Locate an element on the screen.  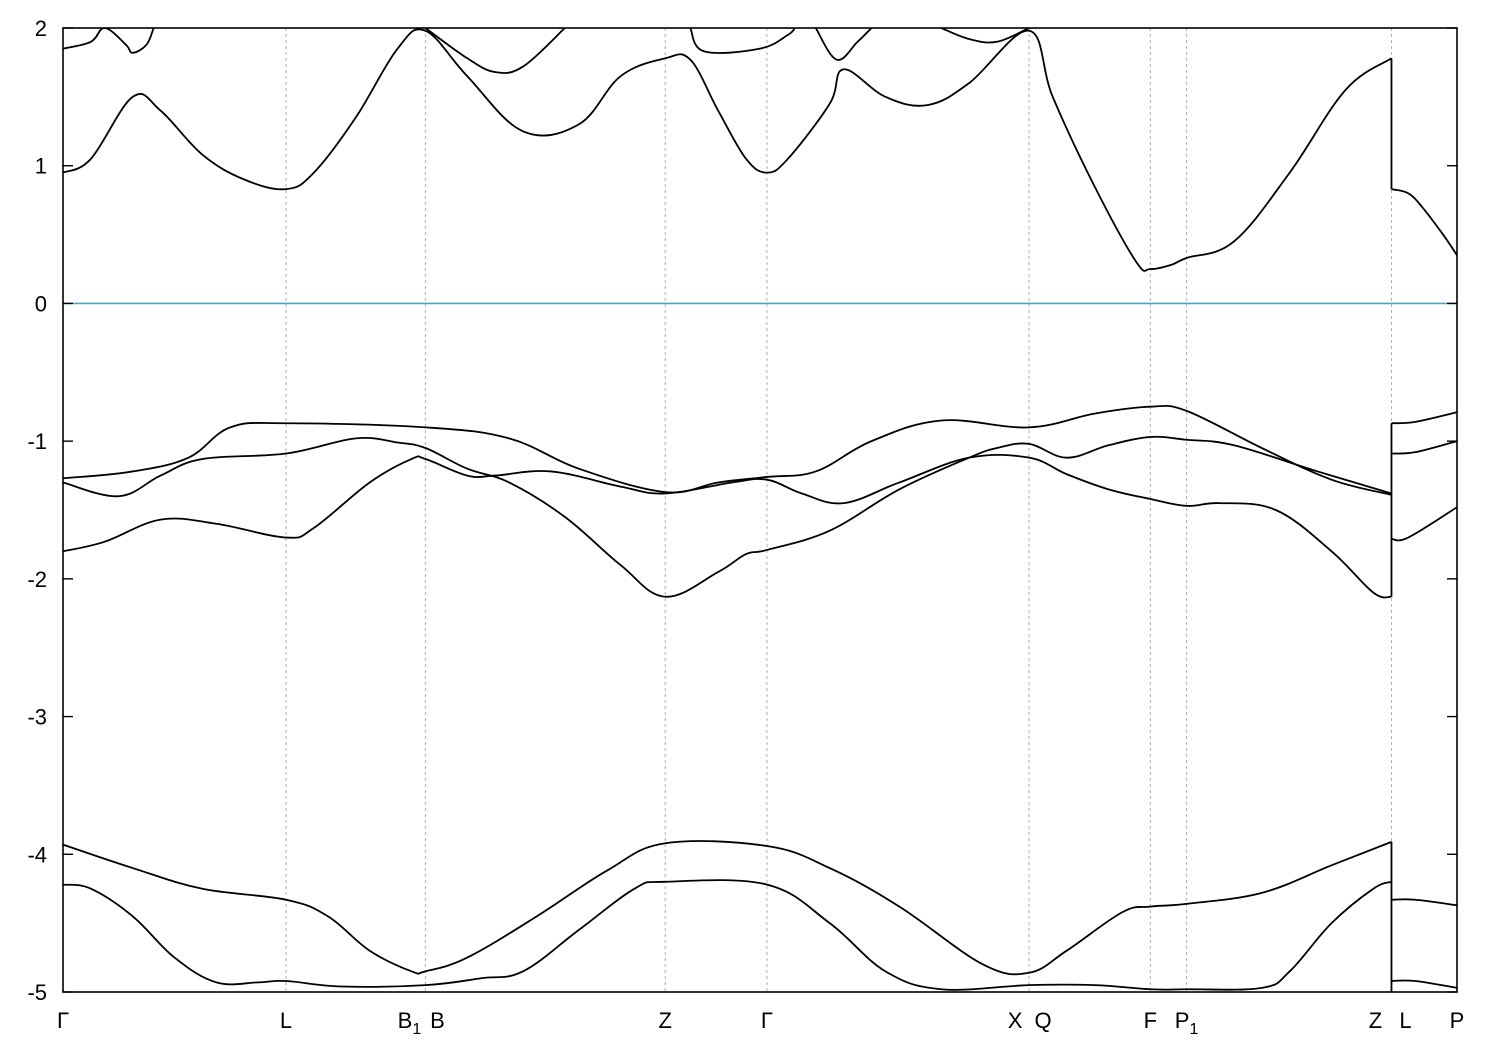
kpoint-label: B1 is located at coordinates (410, 1023).